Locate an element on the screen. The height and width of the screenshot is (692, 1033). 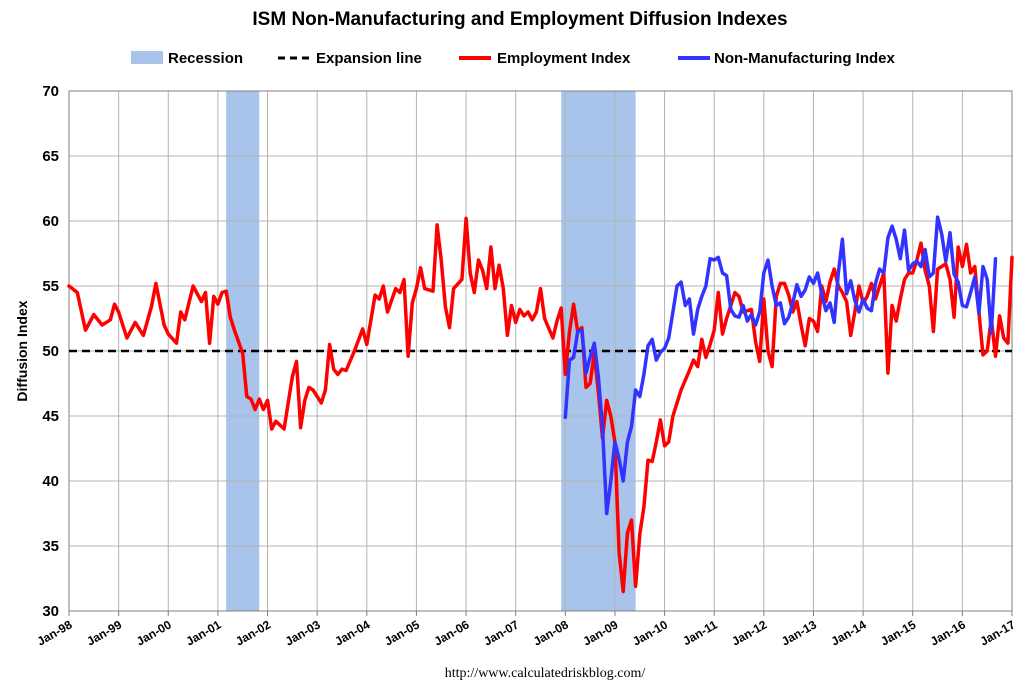
y-tick-label-1: 35 is located at coordinates (50, 546).